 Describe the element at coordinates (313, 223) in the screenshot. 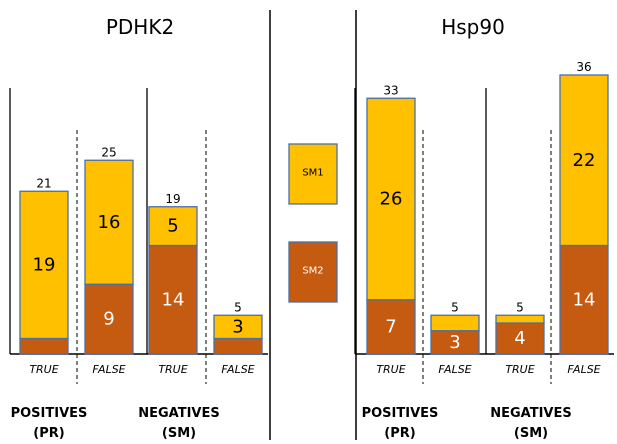

I see `legend: SM1 SM2` at that location.